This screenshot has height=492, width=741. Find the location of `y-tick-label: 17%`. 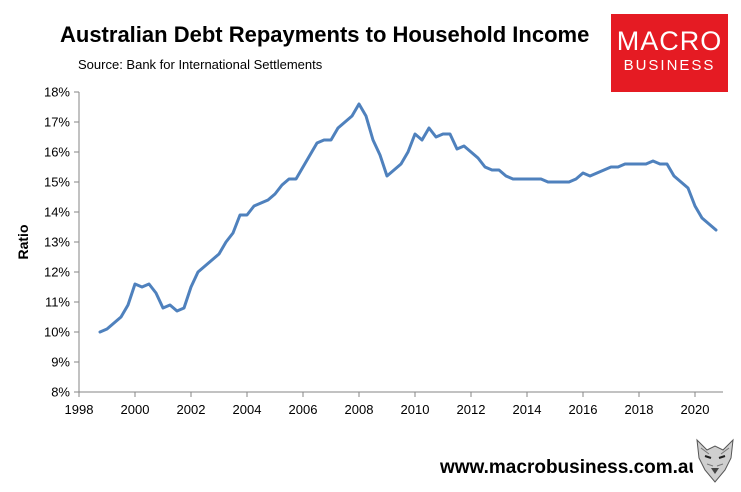

y-tick-label: 17% is located at coordinates (57, 122).